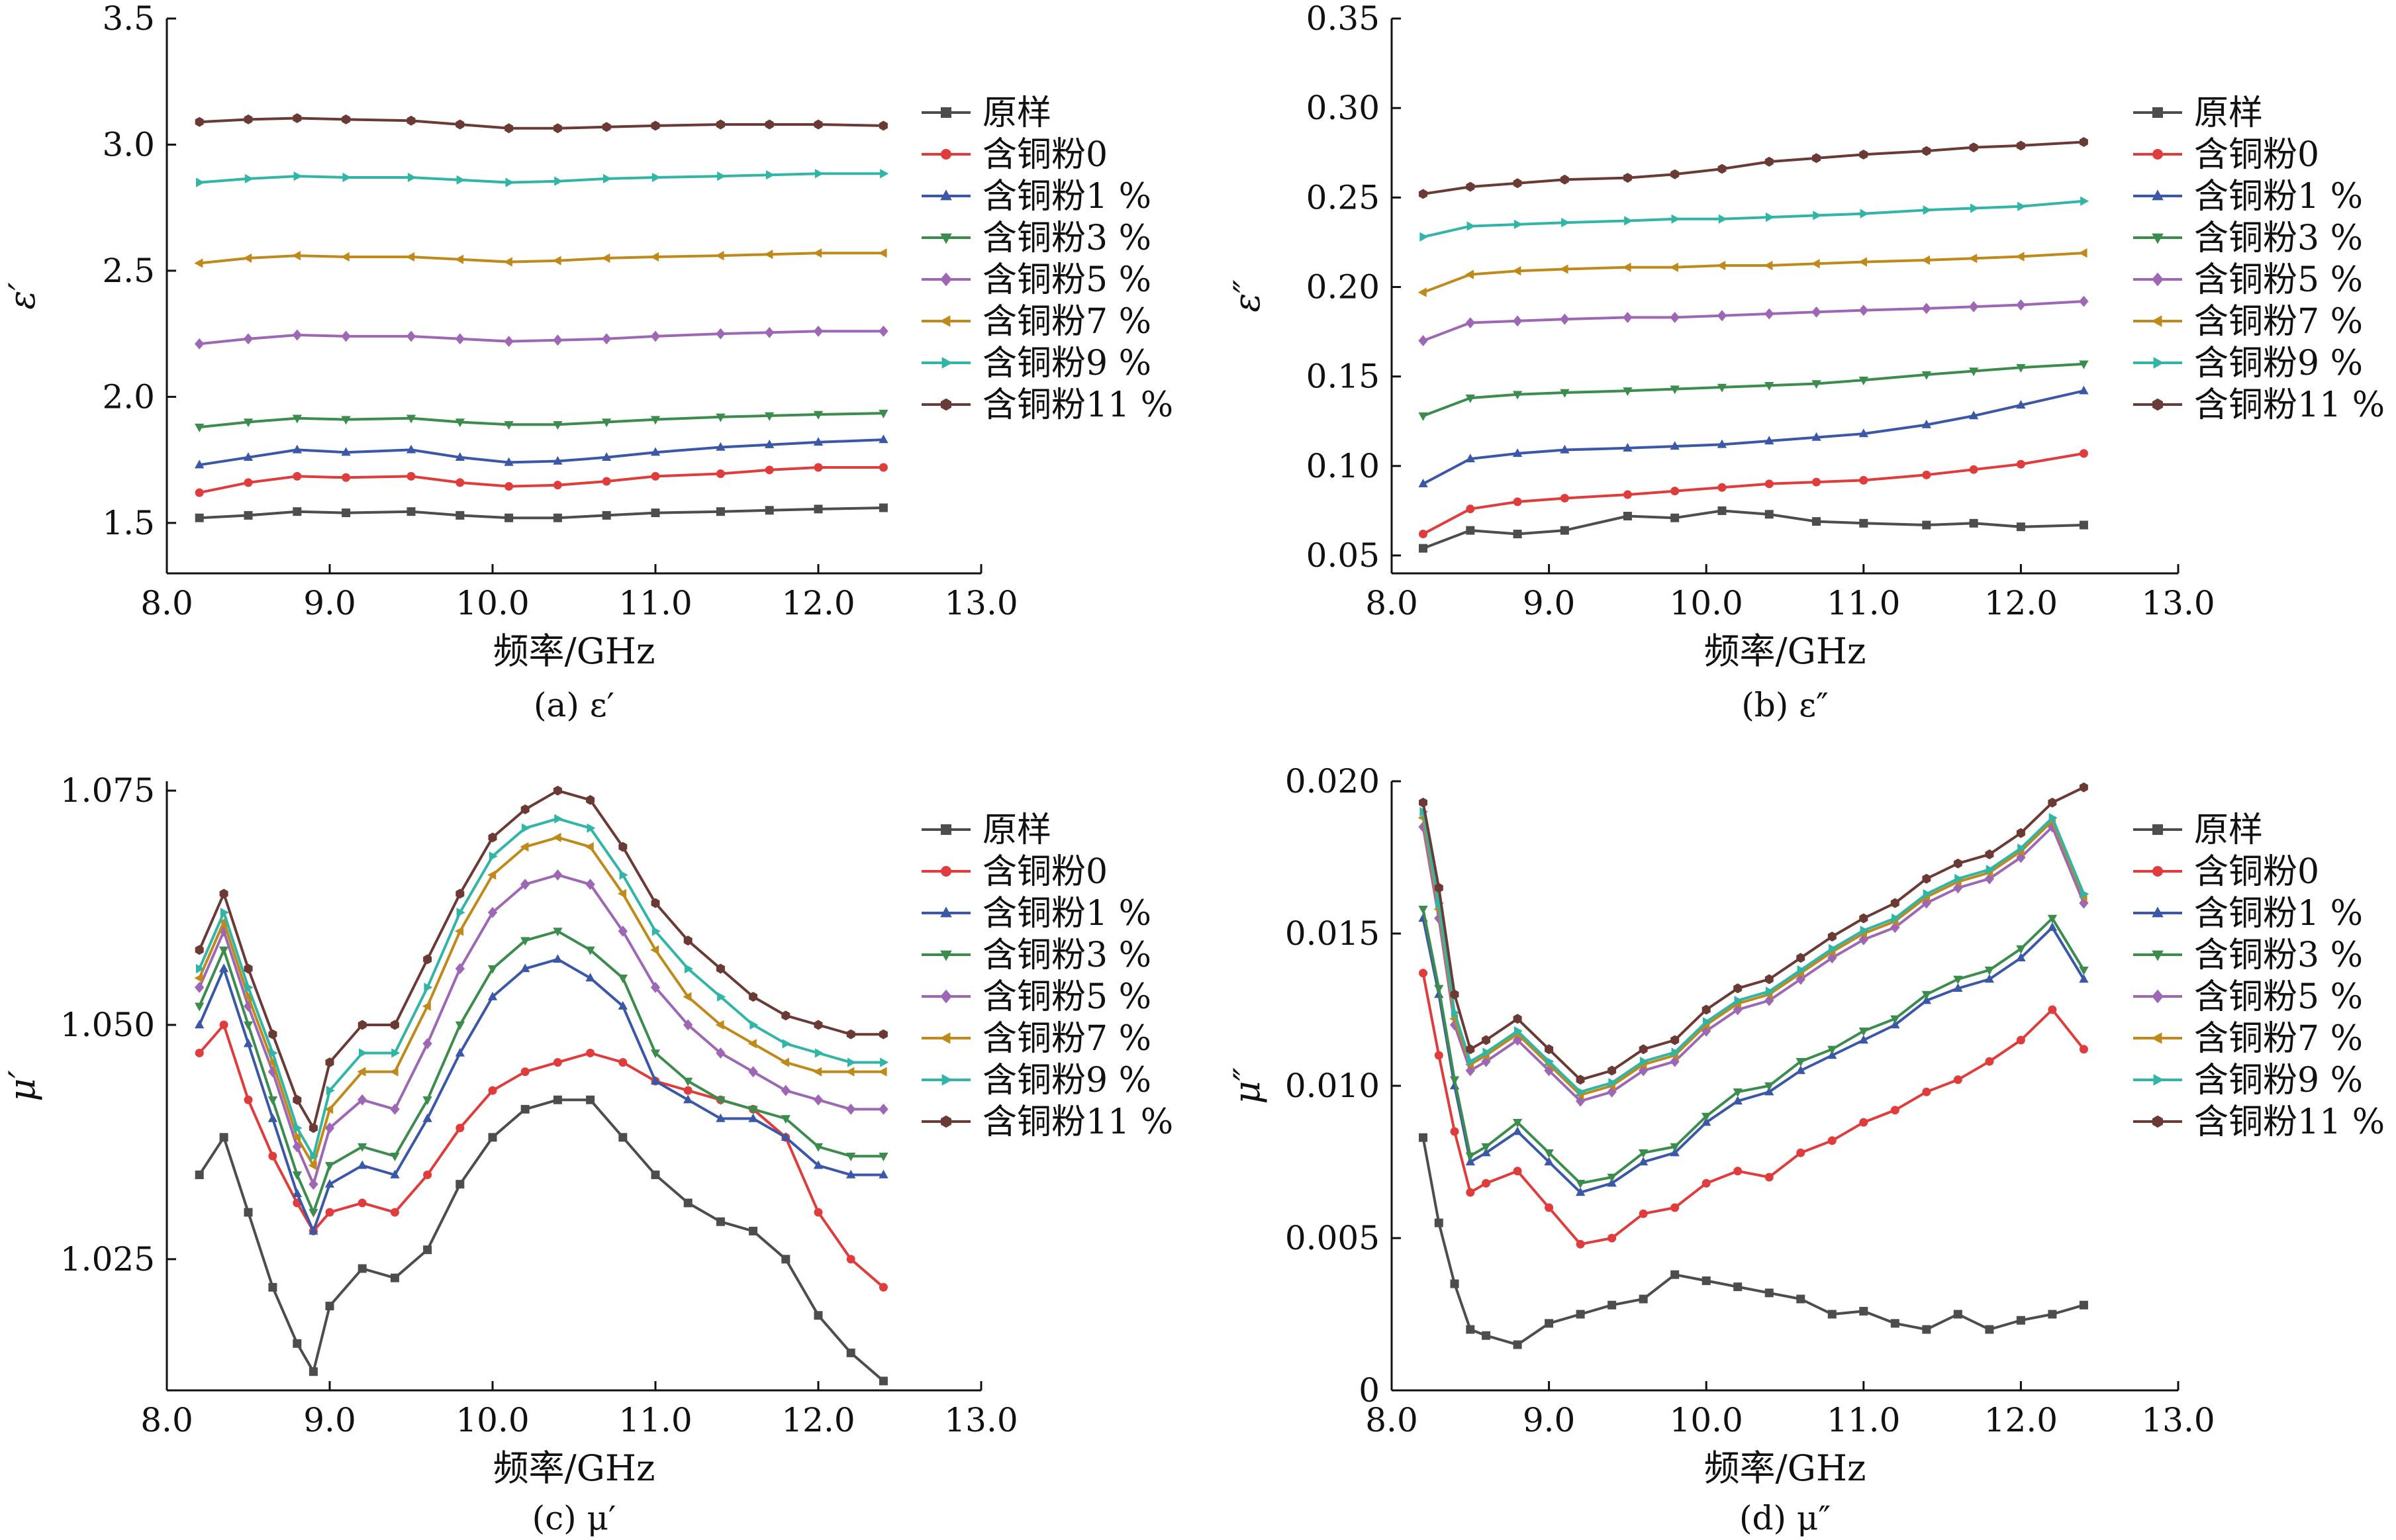 The width and height of the screenshot is (2396, 1540). Describe the element at coordinates (1247, 295) in the screenshot. I see `y-axis-label: ε″` at that location.